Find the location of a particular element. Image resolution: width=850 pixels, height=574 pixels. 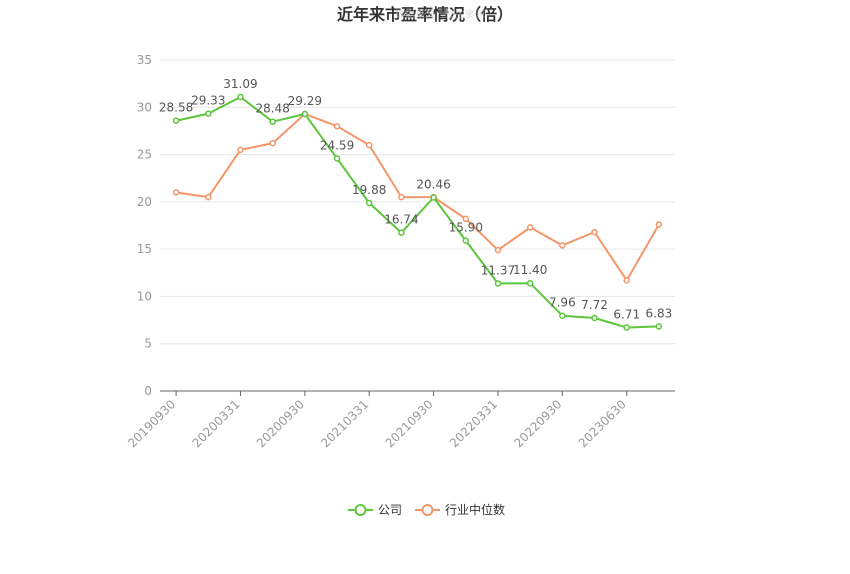

y-tick-label: 25 is located at coordinates (144, 155).